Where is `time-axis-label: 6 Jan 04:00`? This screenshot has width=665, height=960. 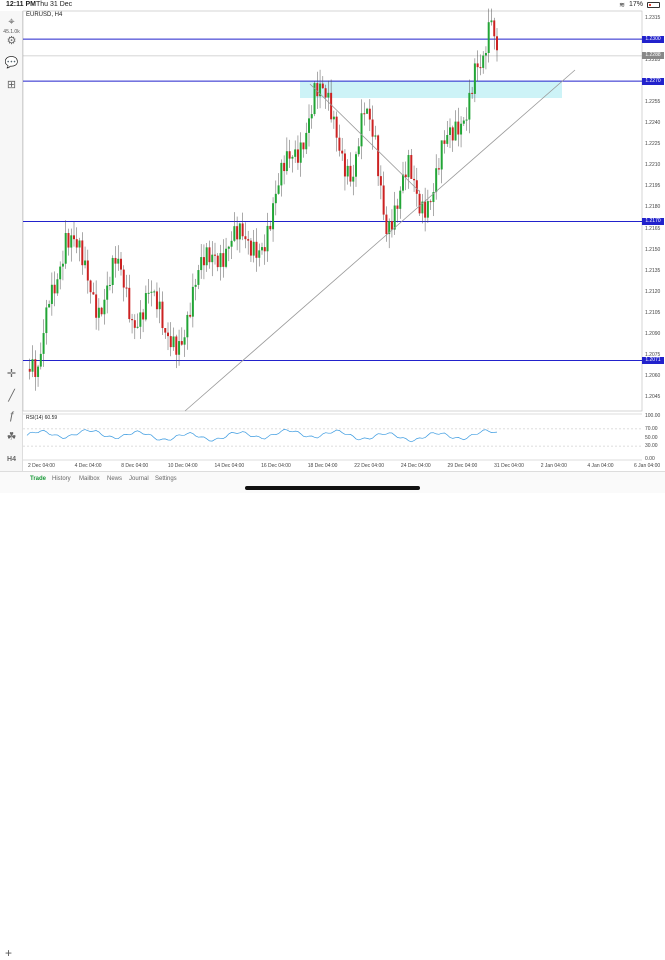 time-axis-label: 6 Jan 04:00 is located at coordinates (647, 466).